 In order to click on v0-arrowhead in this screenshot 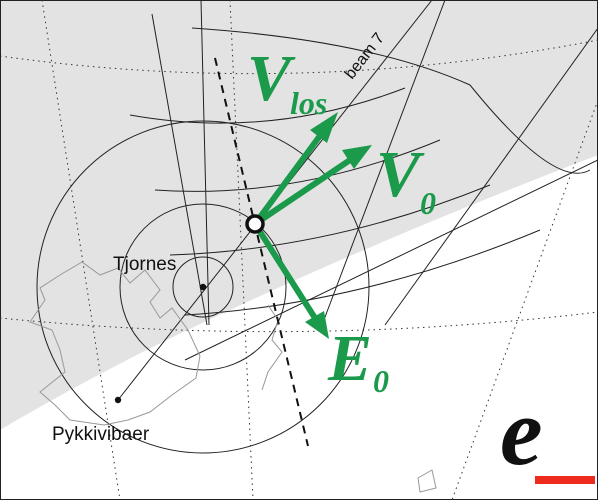, I will do `click(357, 157)`.